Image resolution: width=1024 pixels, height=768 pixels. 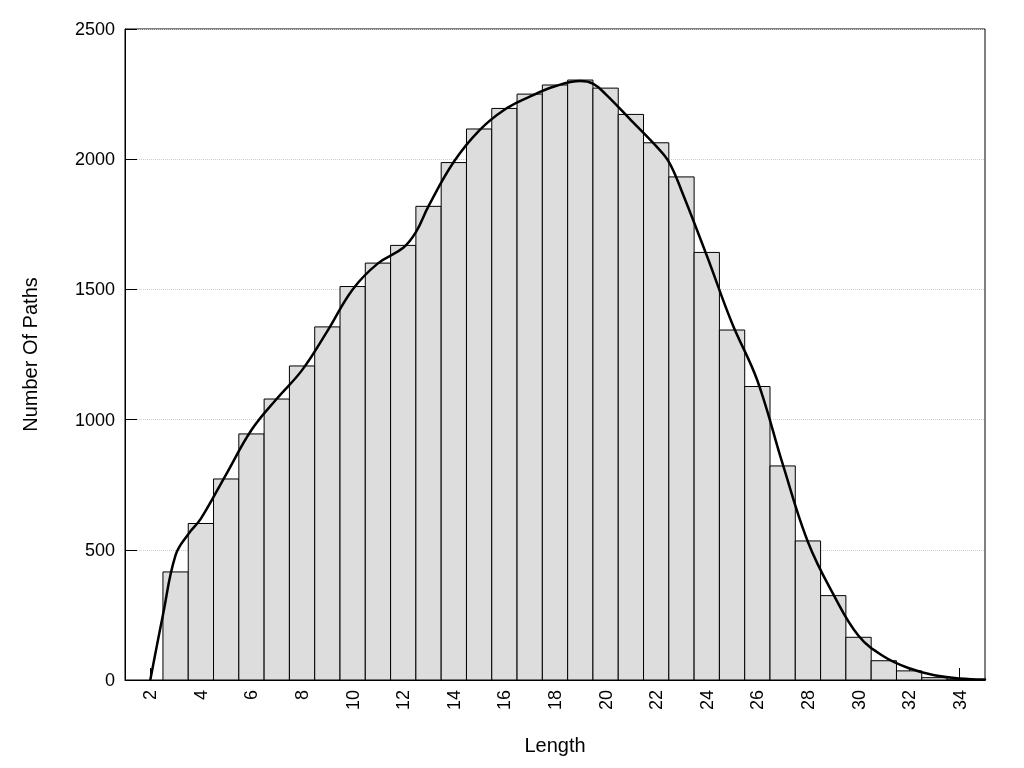 What do you see at coordinates (403, 700) in the screenshot?
I see `x-tick-label: 12` at bounding box center [403, 700].